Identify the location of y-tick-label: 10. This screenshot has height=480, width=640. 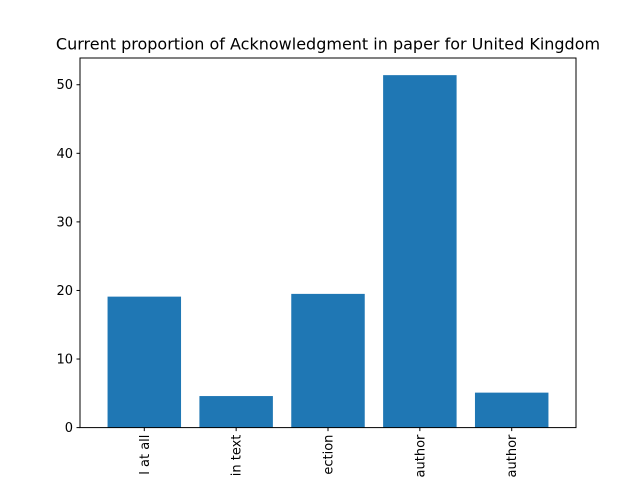
(64, 360).